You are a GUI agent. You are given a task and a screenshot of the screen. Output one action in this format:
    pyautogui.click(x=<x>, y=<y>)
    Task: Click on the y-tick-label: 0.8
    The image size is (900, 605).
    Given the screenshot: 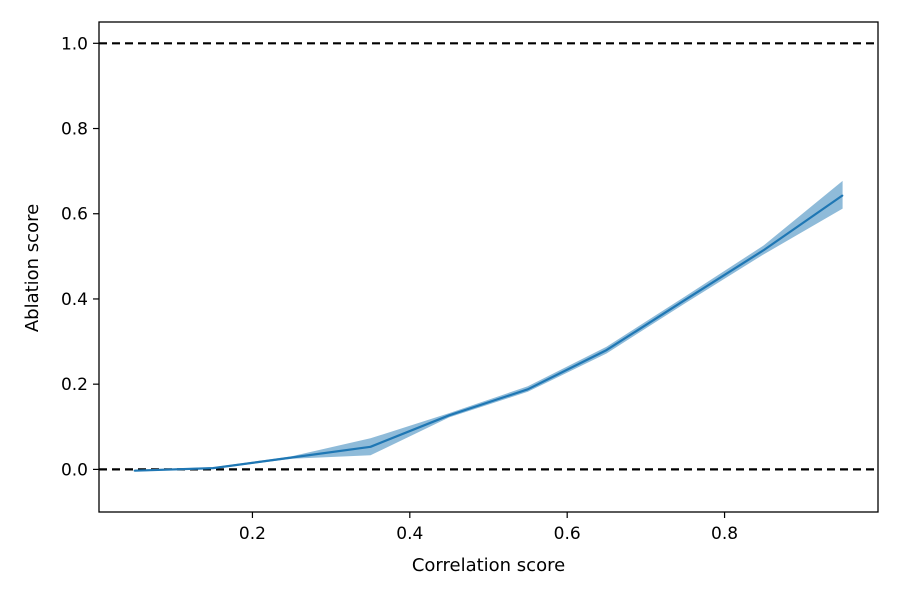 What is the action you would take?
    pyautogui.click(x=74, y=130)
    